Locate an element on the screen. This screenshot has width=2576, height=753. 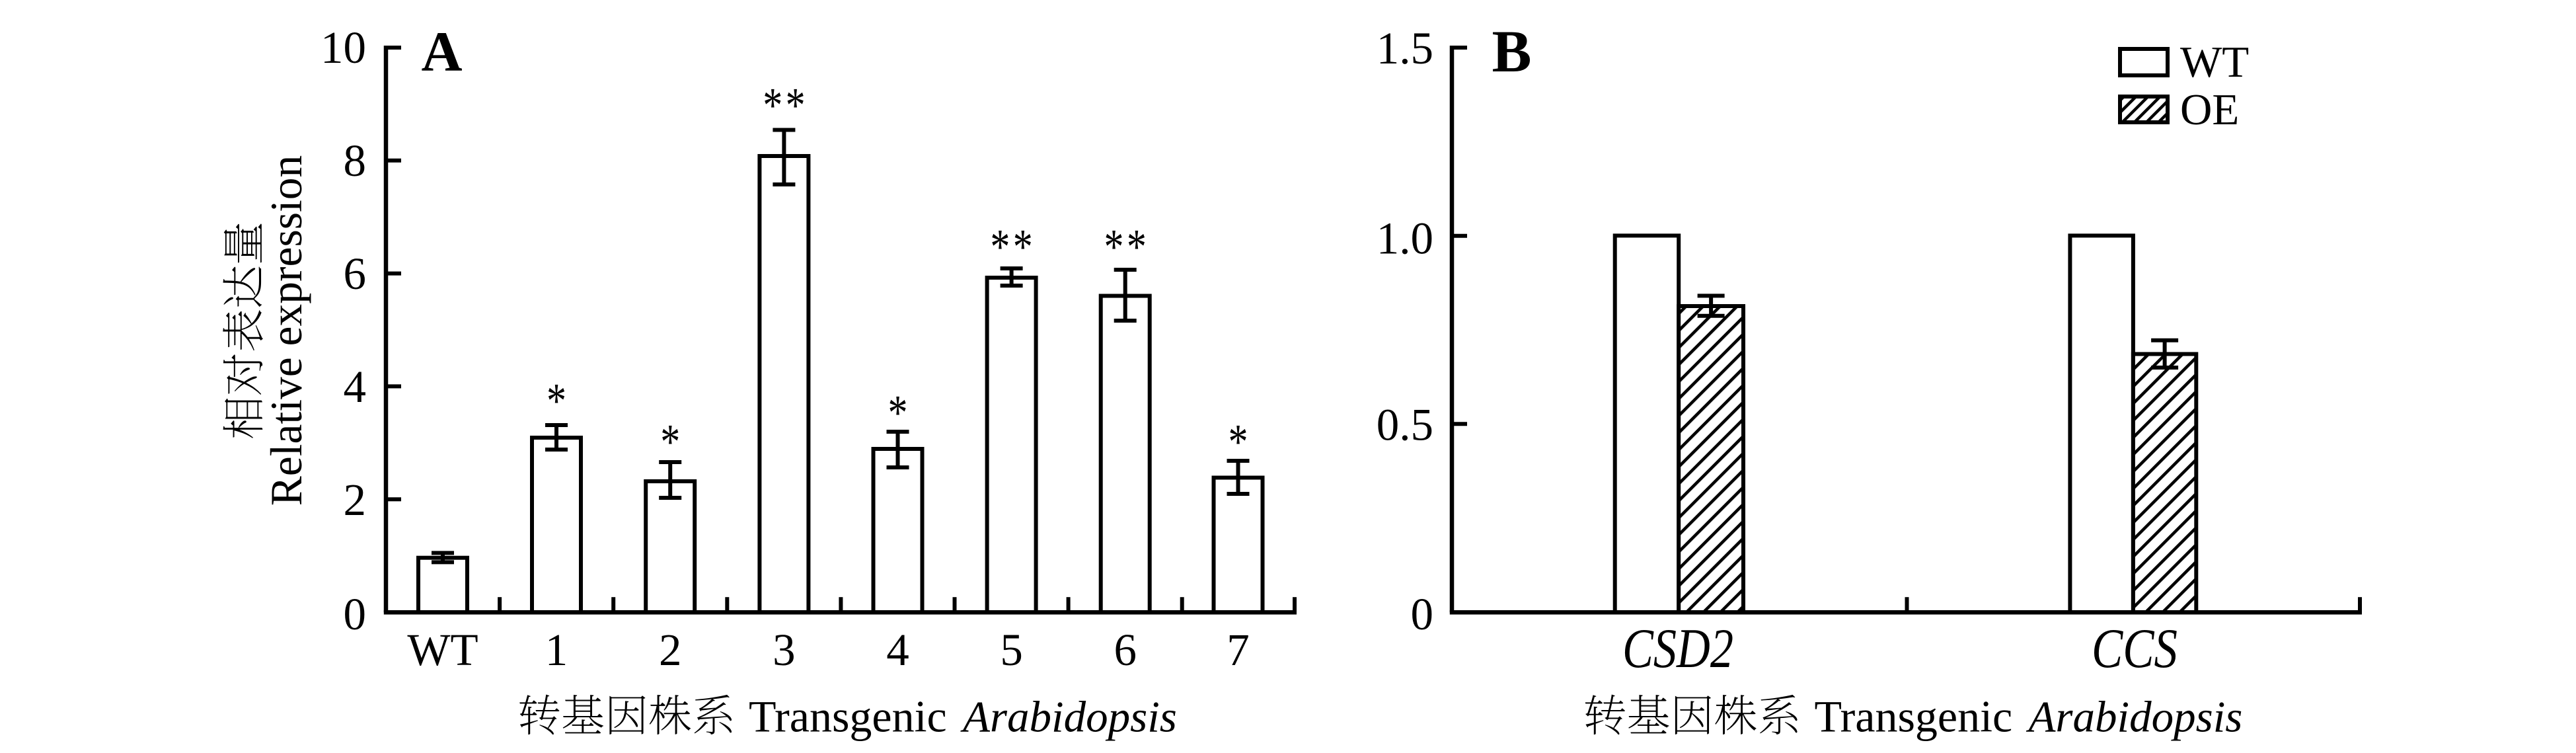
svg-text: 8 is located at coordinates (356, 161).